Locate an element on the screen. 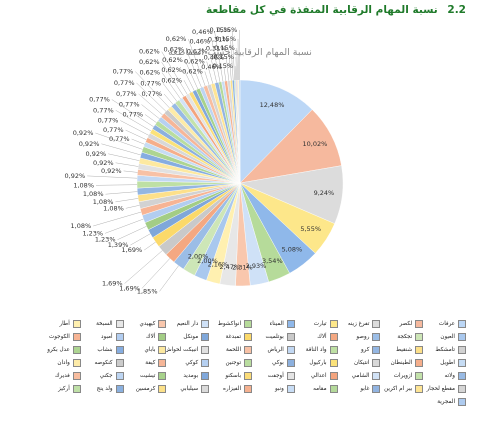 The width and height of the screenshot is (480, 432). legend-item: بوتلميت is located at coordinates (273, 336).